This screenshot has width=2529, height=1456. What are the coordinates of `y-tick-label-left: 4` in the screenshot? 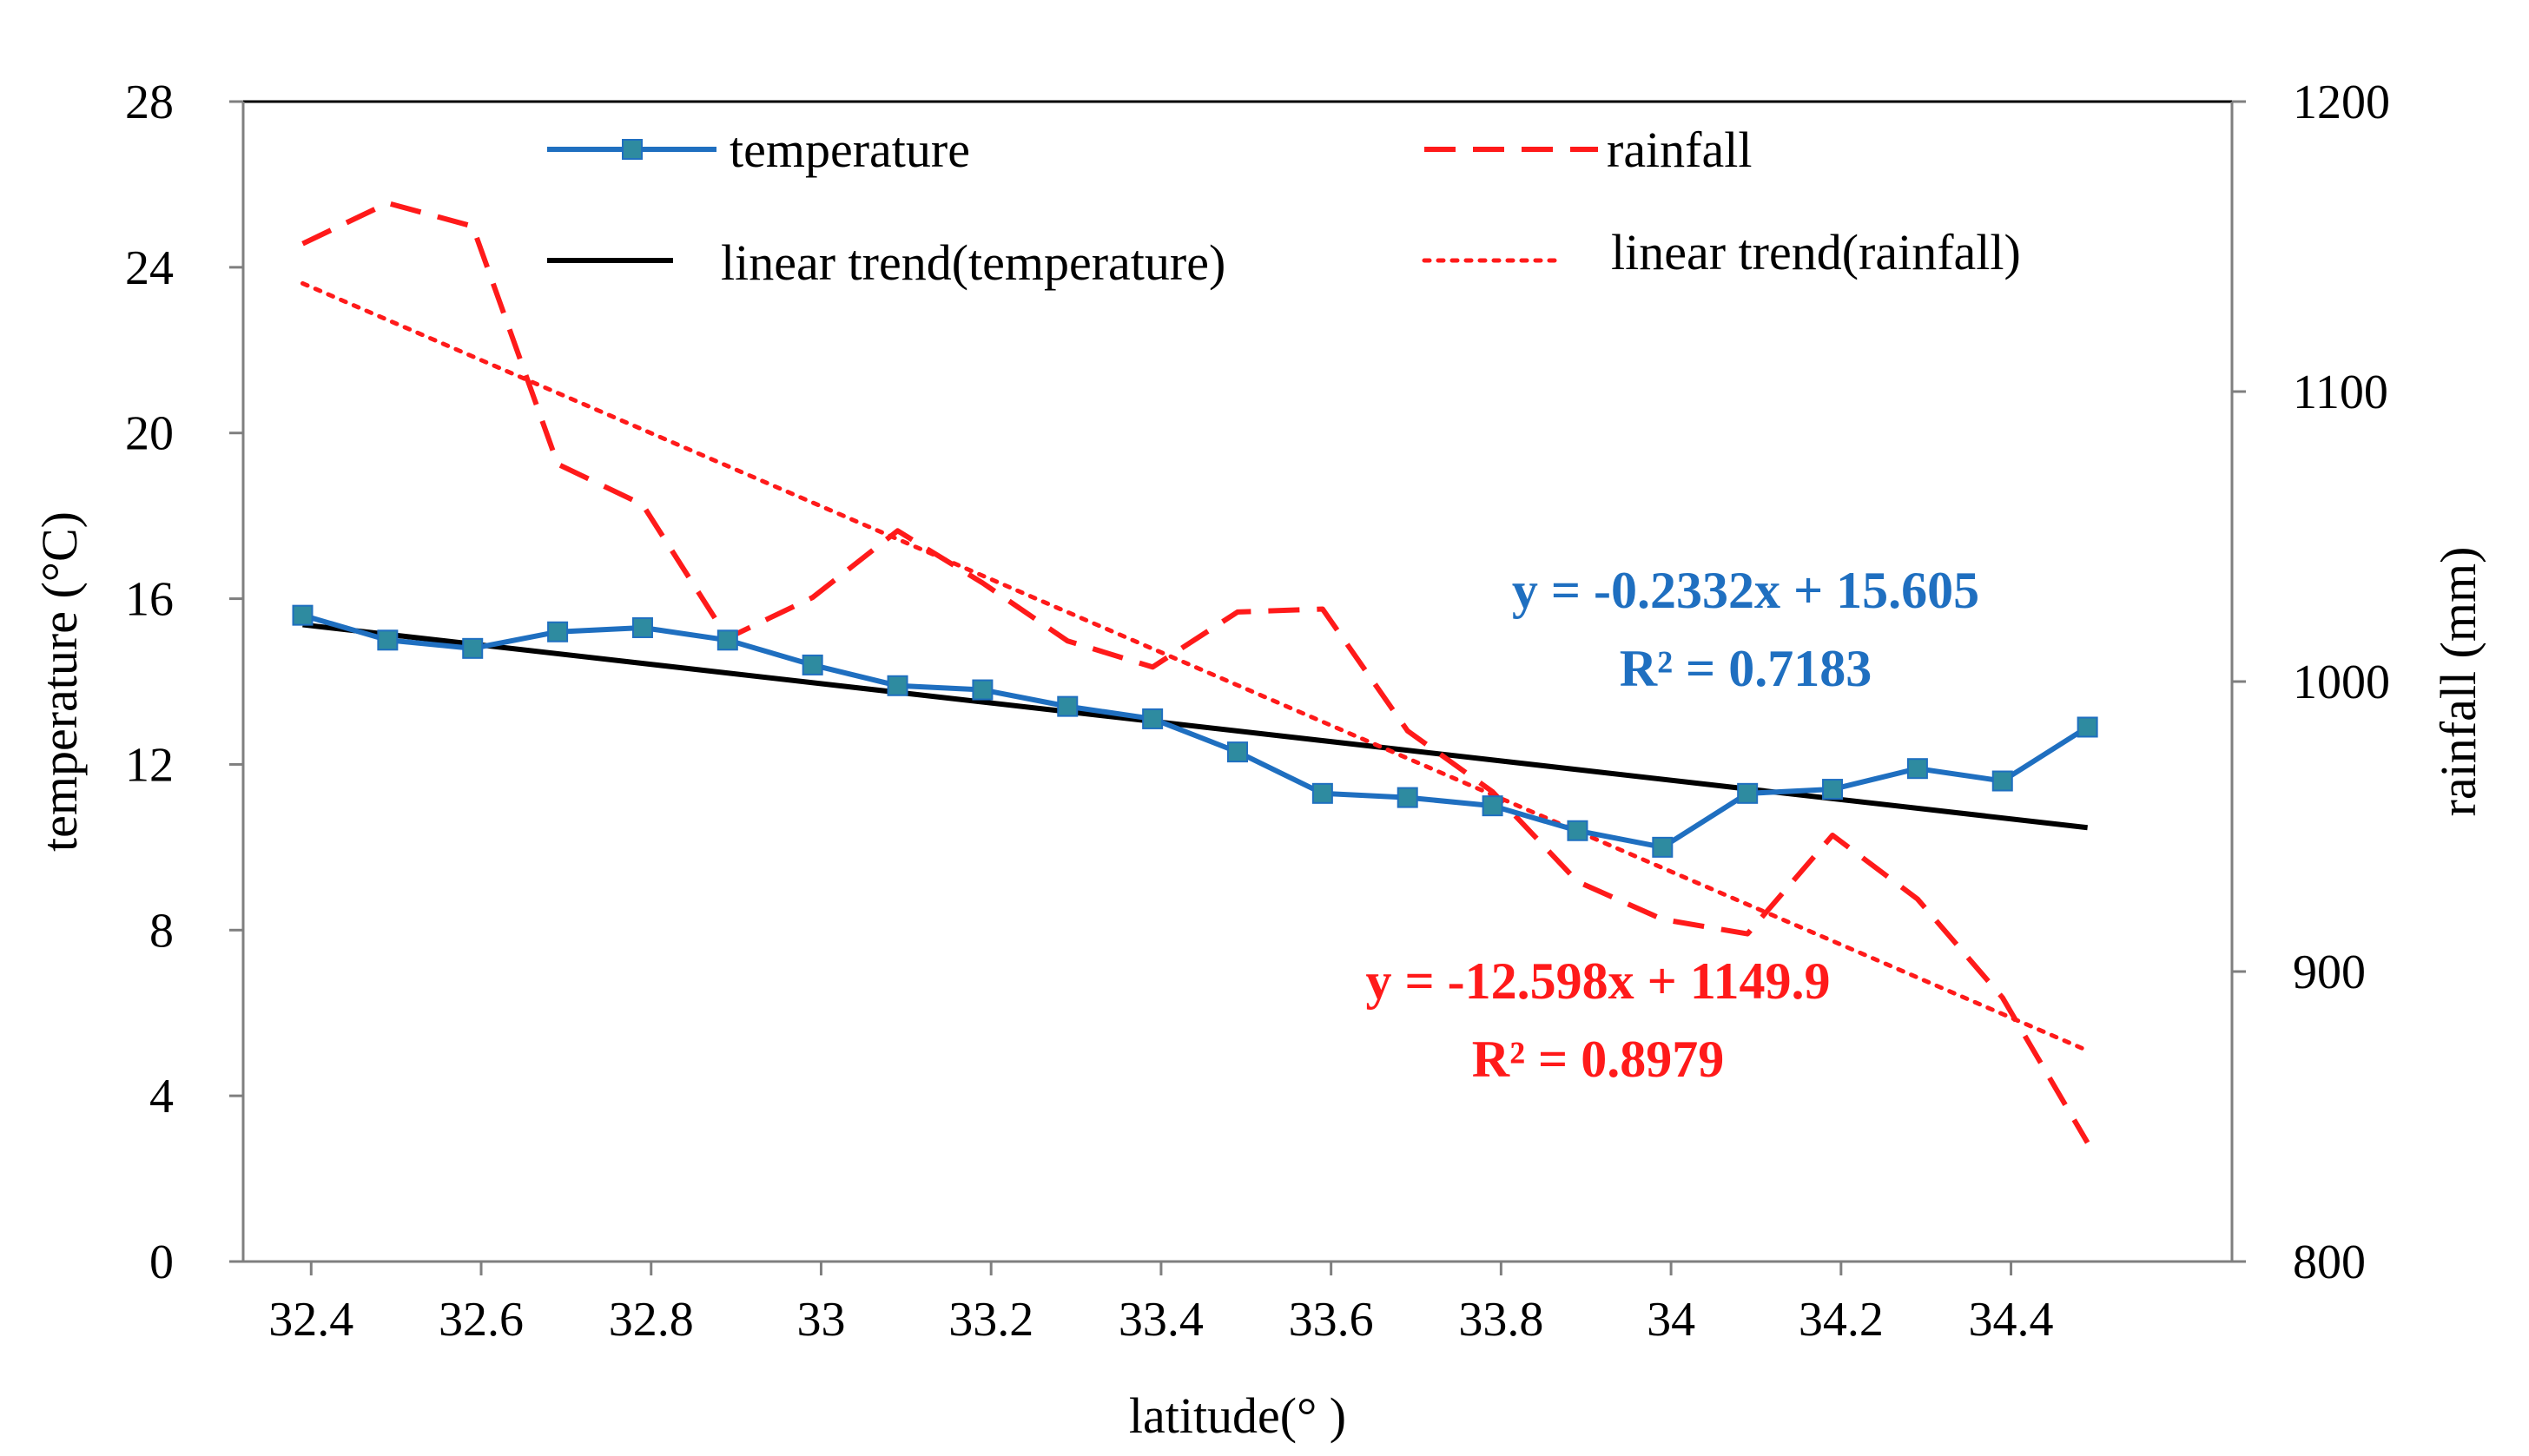 It's located at (161, 1096).